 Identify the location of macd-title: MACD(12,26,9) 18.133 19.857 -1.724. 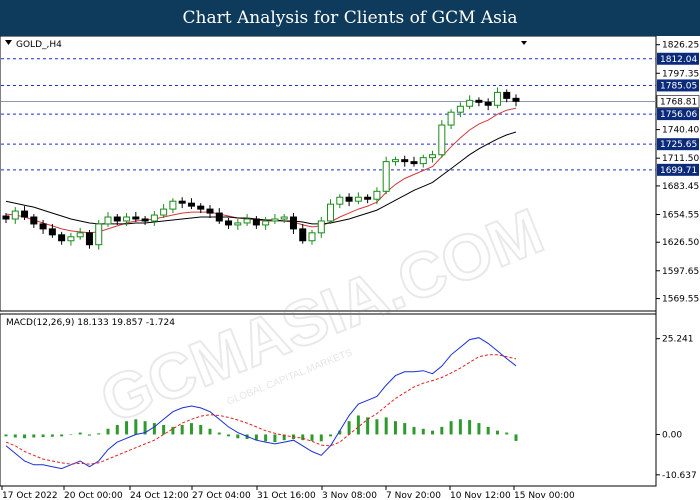
(90, 323).